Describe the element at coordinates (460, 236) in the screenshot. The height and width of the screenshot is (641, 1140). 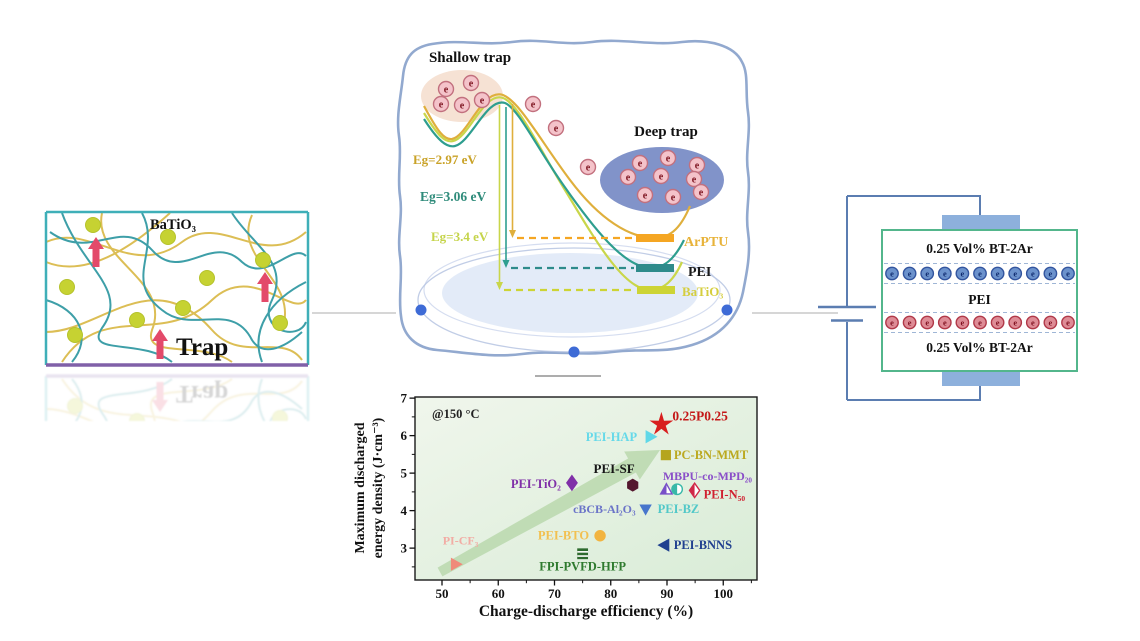
I see `eg-label-34: Eg=3.4 eV` at that location.